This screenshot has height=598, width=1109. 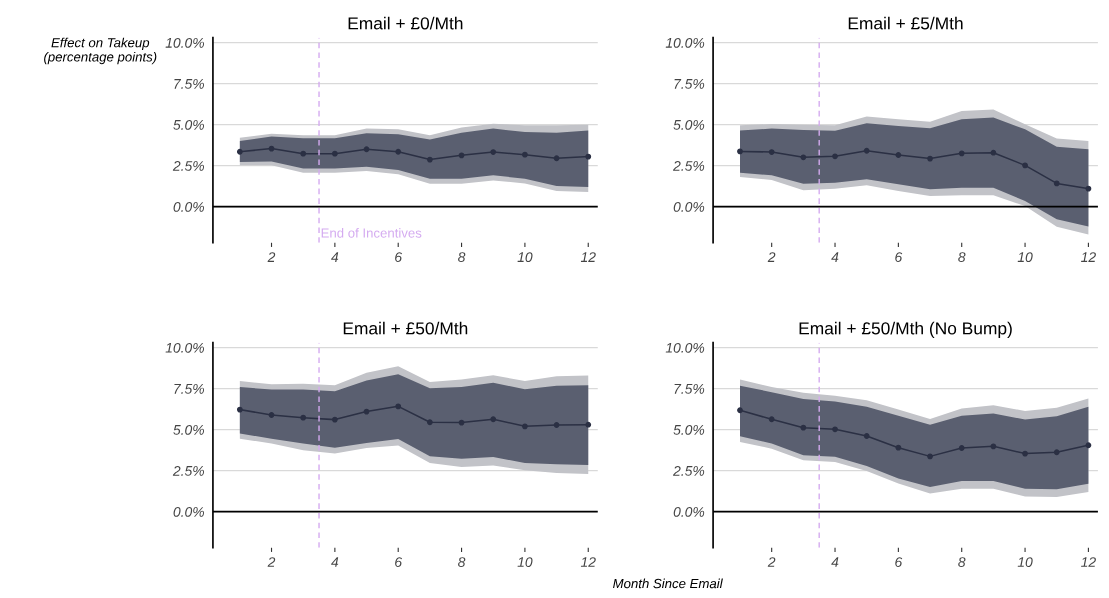 I want to click on ref-line-label: End of Incentives, so click(x=371, y=233).